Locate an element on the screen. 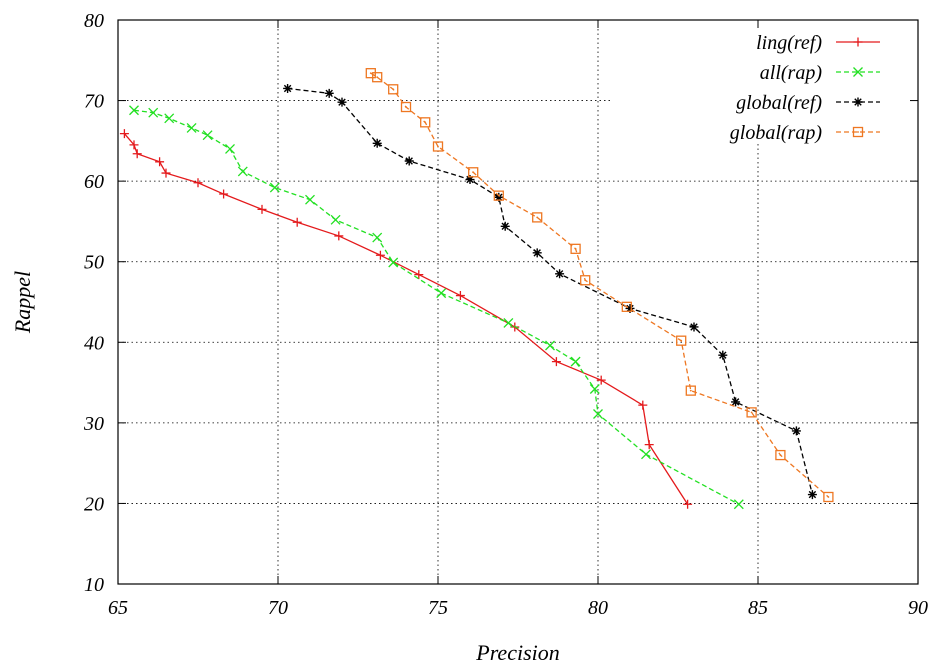 This screenshot has width=936, height=664. legend: ling(ref) all(rap) global(ref) global(rap) is located at coordinates (805, 88).